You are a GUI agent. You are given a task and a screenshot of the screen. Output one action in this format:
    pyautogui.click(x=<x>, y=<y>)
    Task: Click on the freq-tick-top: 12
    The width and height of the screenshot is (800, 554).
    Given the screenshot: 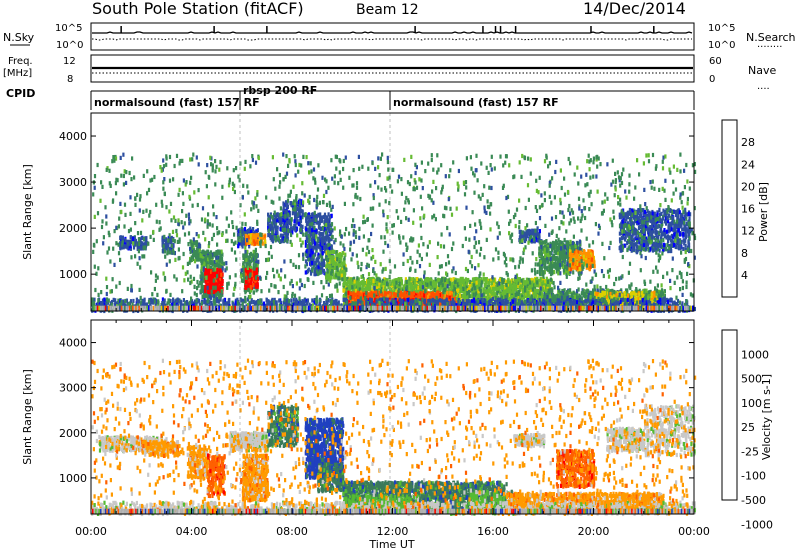 What is the action you would take?
    pyautogui.click(x=69, y=61)
    